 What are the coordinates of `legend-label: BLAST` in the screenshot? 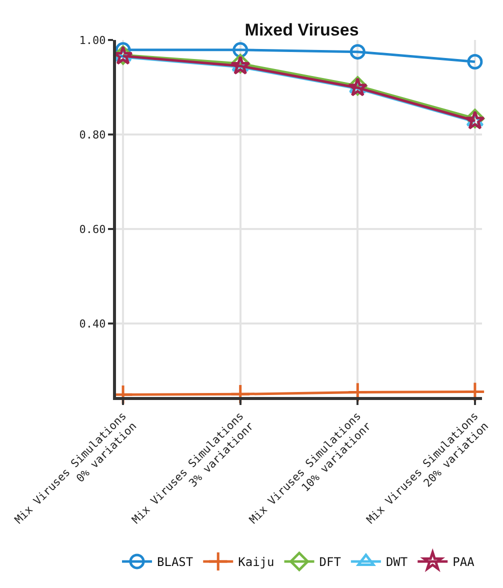 It's located at (175, 562).